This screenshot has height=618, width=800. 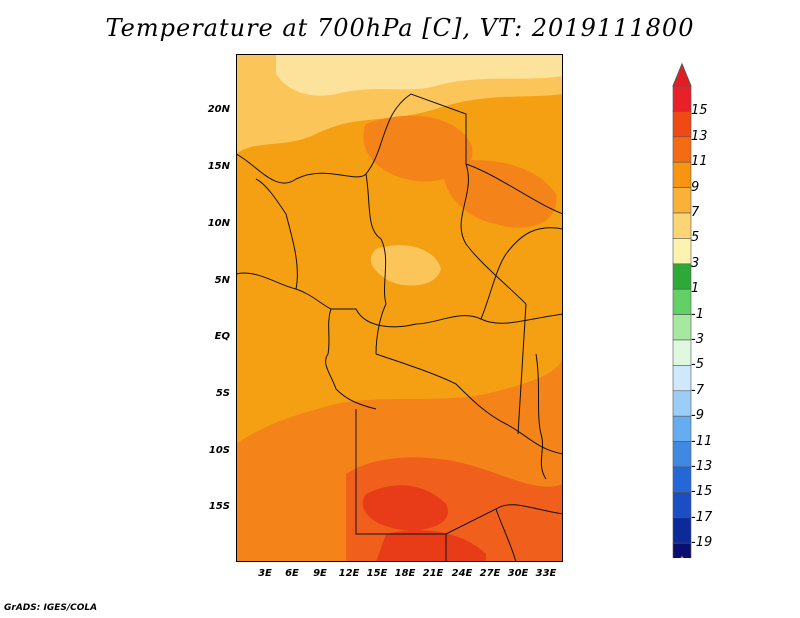 What do you see at coordinates (702, 543) in the screenshot?
I see `colorbar-label: -19` at bounding box center [702, 543].